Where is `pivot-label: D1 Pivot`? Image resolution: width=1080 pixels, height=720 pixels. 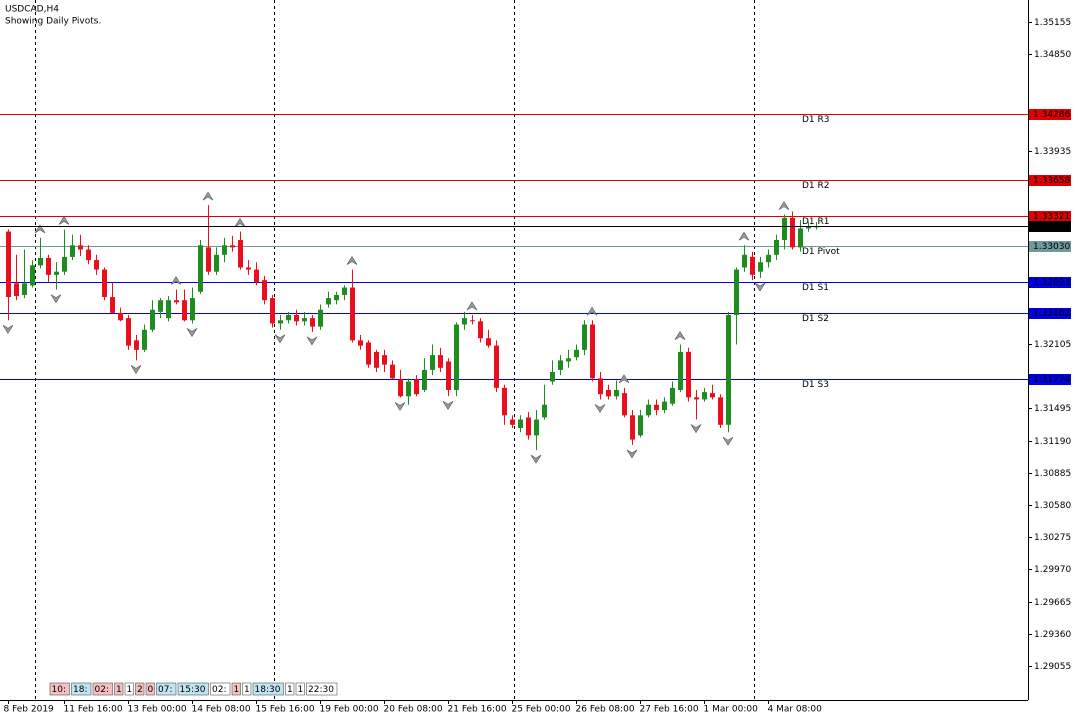 pivot-label: D1 Pivot is located at coordinates (821, 252).